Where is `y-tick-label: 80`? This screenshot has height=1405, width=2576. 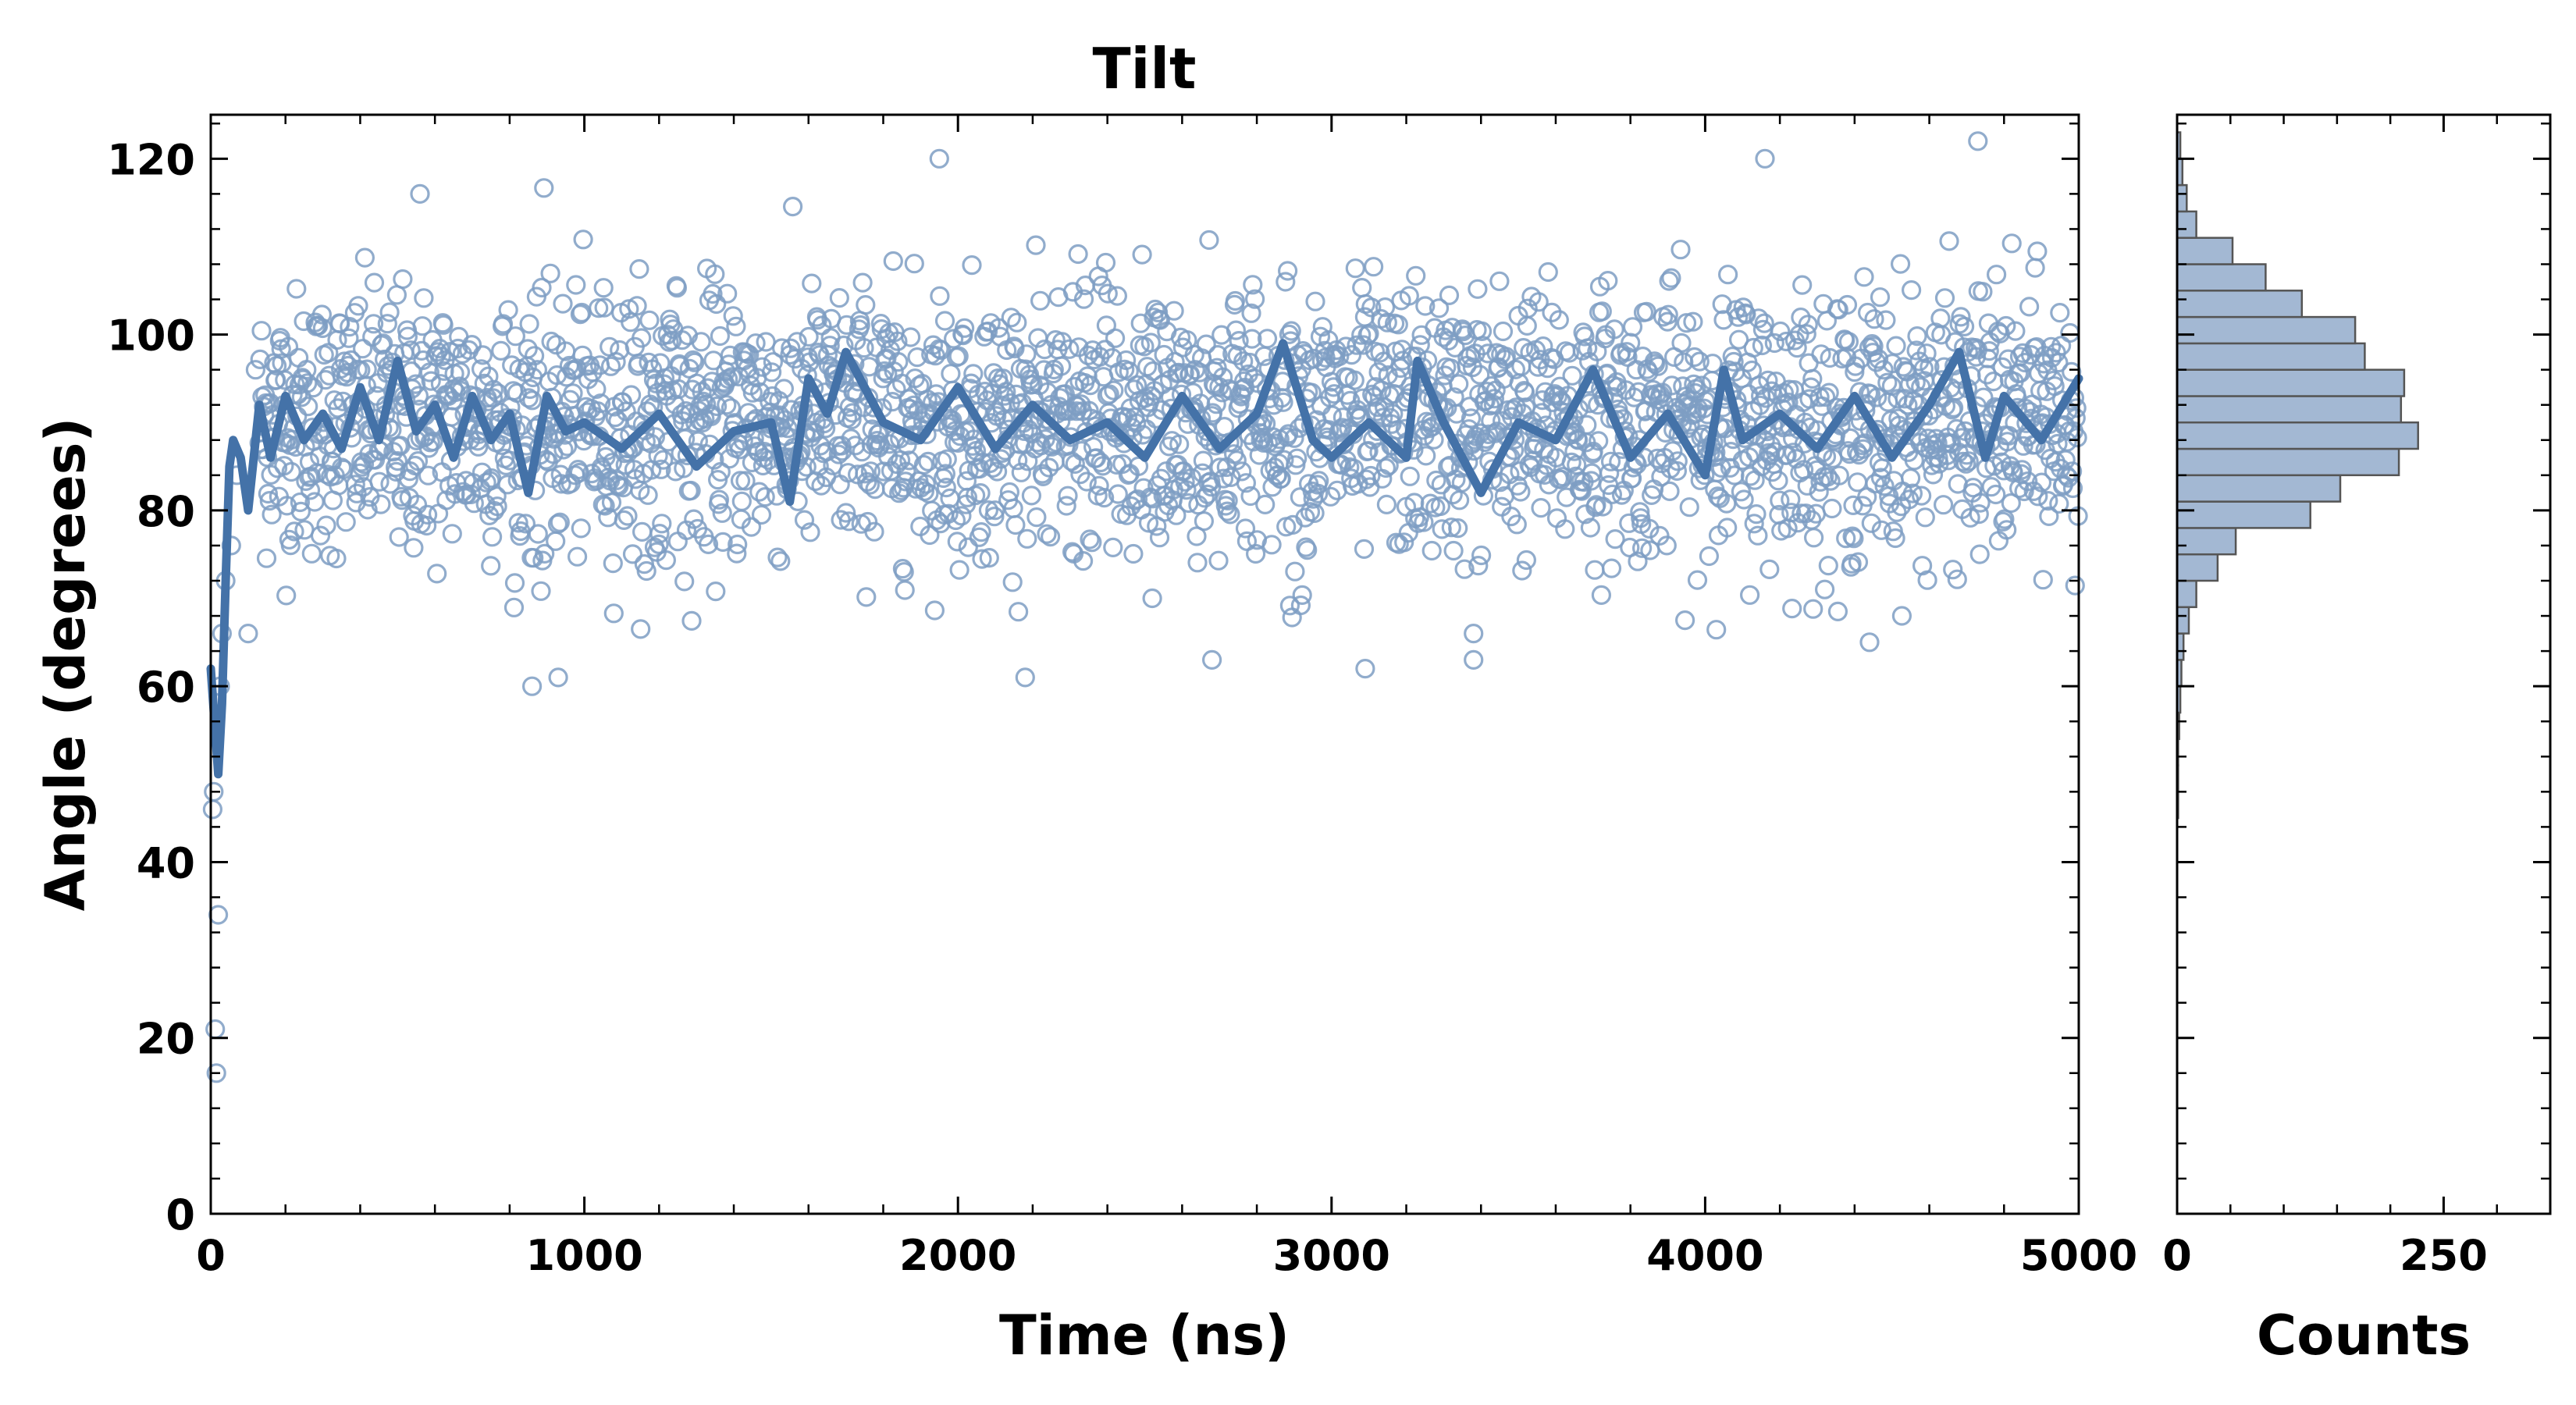 y-tick-label: 80 is located at coordinates (166, 512).